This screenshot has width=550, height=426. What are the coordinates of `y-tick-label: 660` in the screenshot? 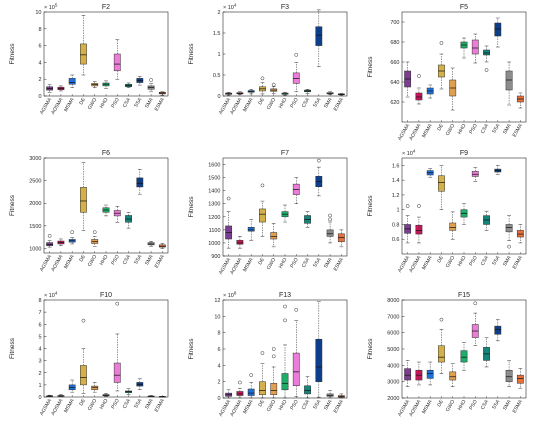 It's located at (394, 63).